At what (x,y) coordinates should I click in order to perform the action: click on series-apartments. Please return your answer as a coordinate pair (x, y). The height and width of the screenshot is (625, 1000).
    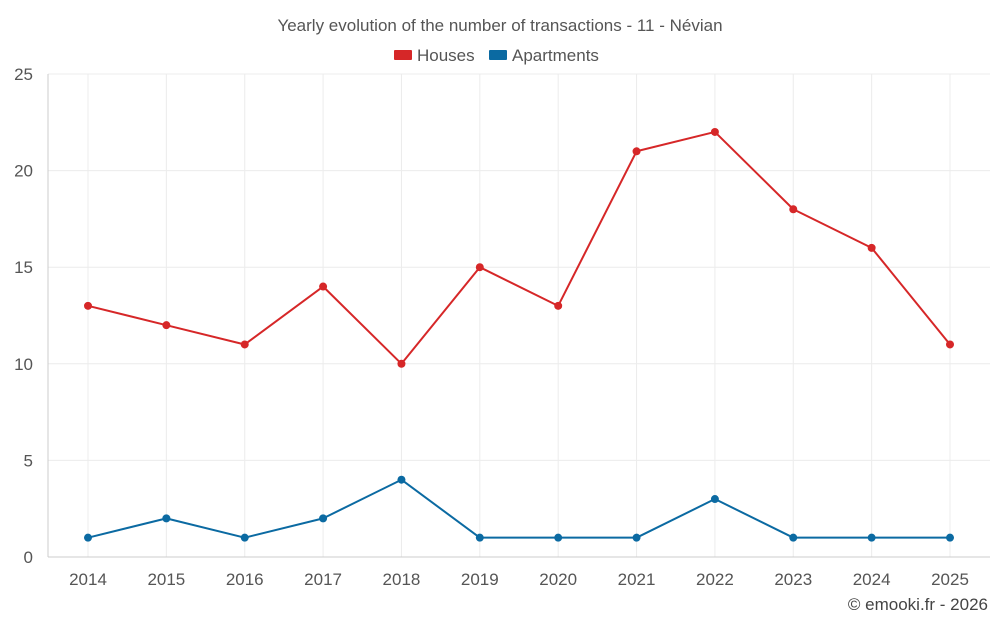
    Looking at the image, I should click on (519, 508).